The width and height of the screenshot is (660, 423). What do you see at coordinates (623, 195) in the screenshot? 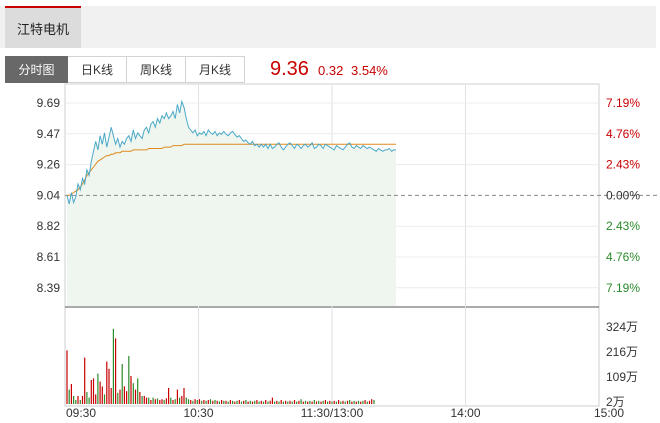
I see `percent-axis-labels: 7.19% 4.76% 2.43% 0.00% 2.43% 4.76% 7.19%` at bounding box center [623, 195].